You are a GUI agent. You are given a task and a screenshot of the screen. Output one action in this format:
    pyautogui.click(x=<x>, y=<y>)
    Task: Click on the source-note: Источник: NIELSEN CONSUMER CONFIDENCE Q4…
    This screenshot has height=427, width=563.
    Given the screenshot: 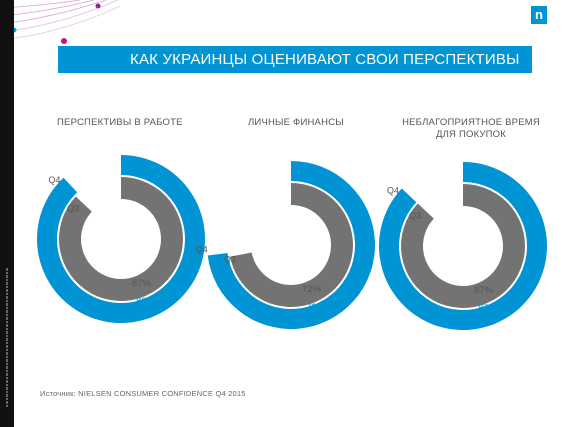 What is the action you would take?
    pyautogui.click(x=143, y=393)
    